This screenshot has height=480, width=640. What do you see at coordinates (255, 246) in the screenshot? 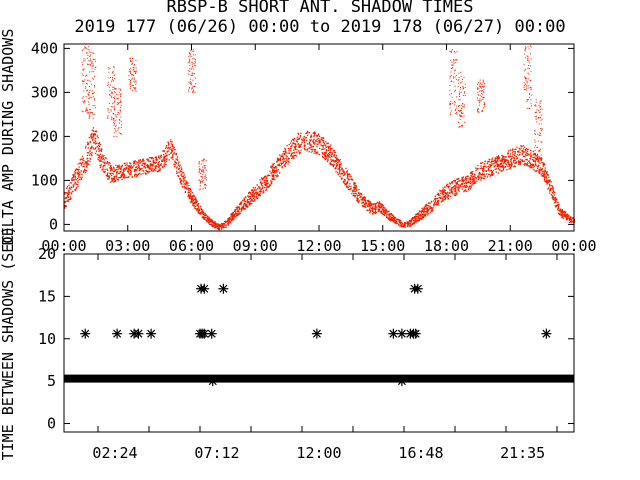
I see `amp-x-tick-label: 09:00` at bounding box center [255, 246].